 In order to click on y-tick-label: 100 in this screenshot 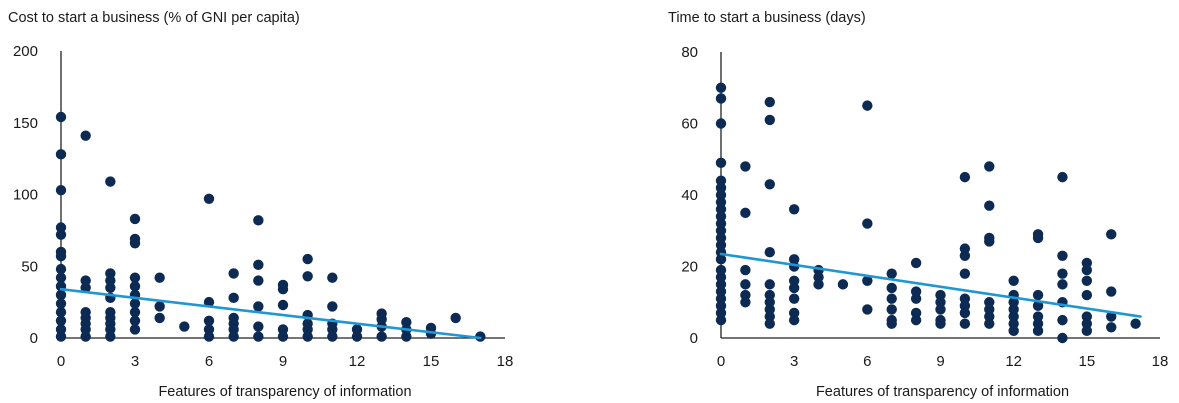, I will do `click(25, 195)`.